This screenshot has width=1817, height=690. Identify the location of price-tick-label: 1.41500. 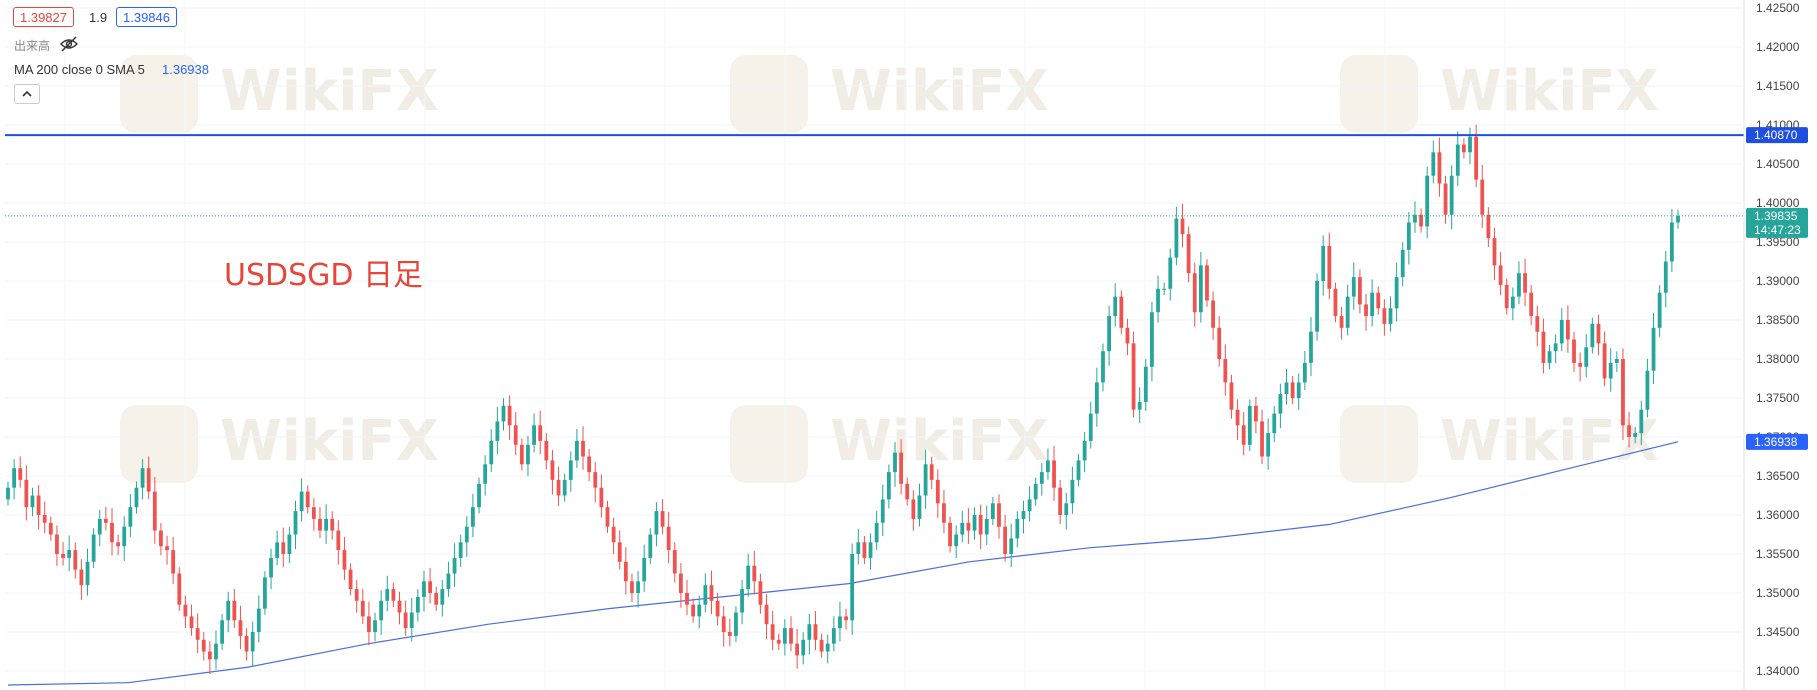
(1778, 86).